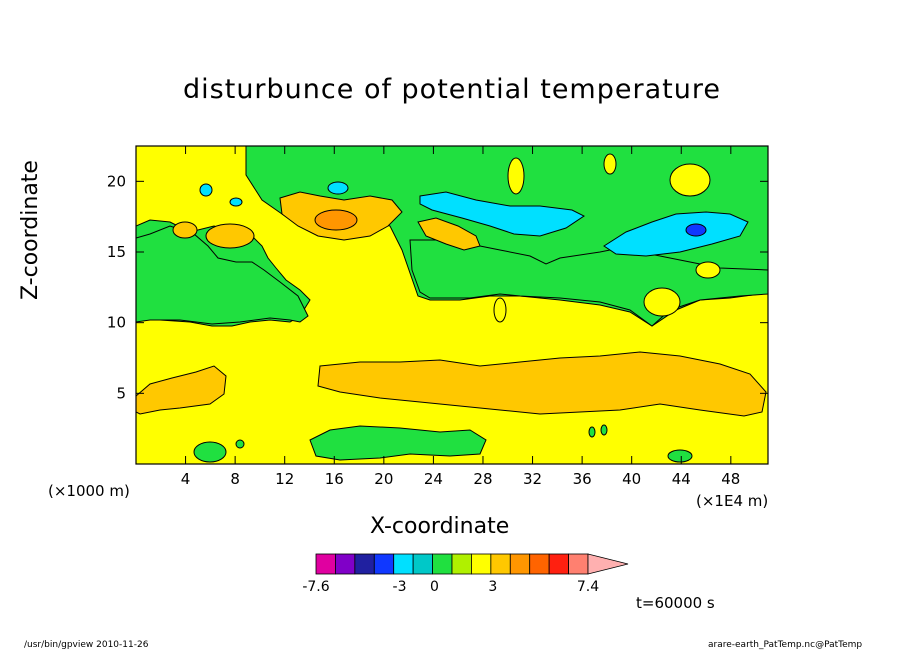  I want to click on region-orange-band, so click(542, 384).